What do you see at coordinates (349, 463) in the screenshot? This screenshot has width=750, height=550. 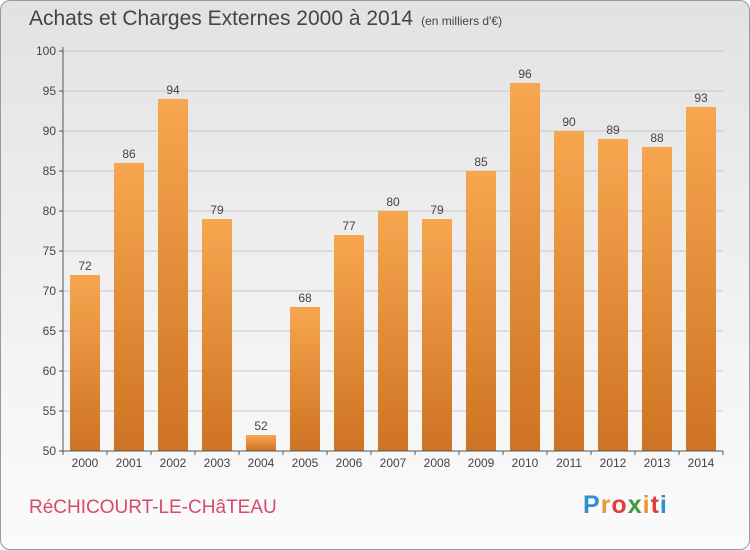 I see `x-tick-label: 2006` at bounding box center [349, 463].